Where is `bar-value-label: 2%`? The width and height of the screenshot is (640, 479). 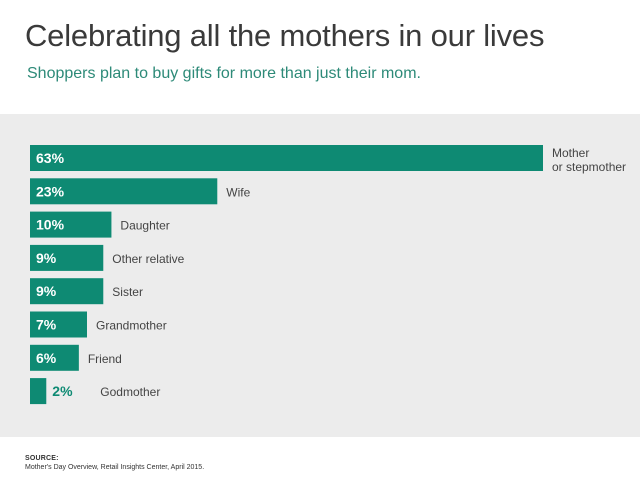 bar-value-label: 2% is located at coordinates (62, 391).